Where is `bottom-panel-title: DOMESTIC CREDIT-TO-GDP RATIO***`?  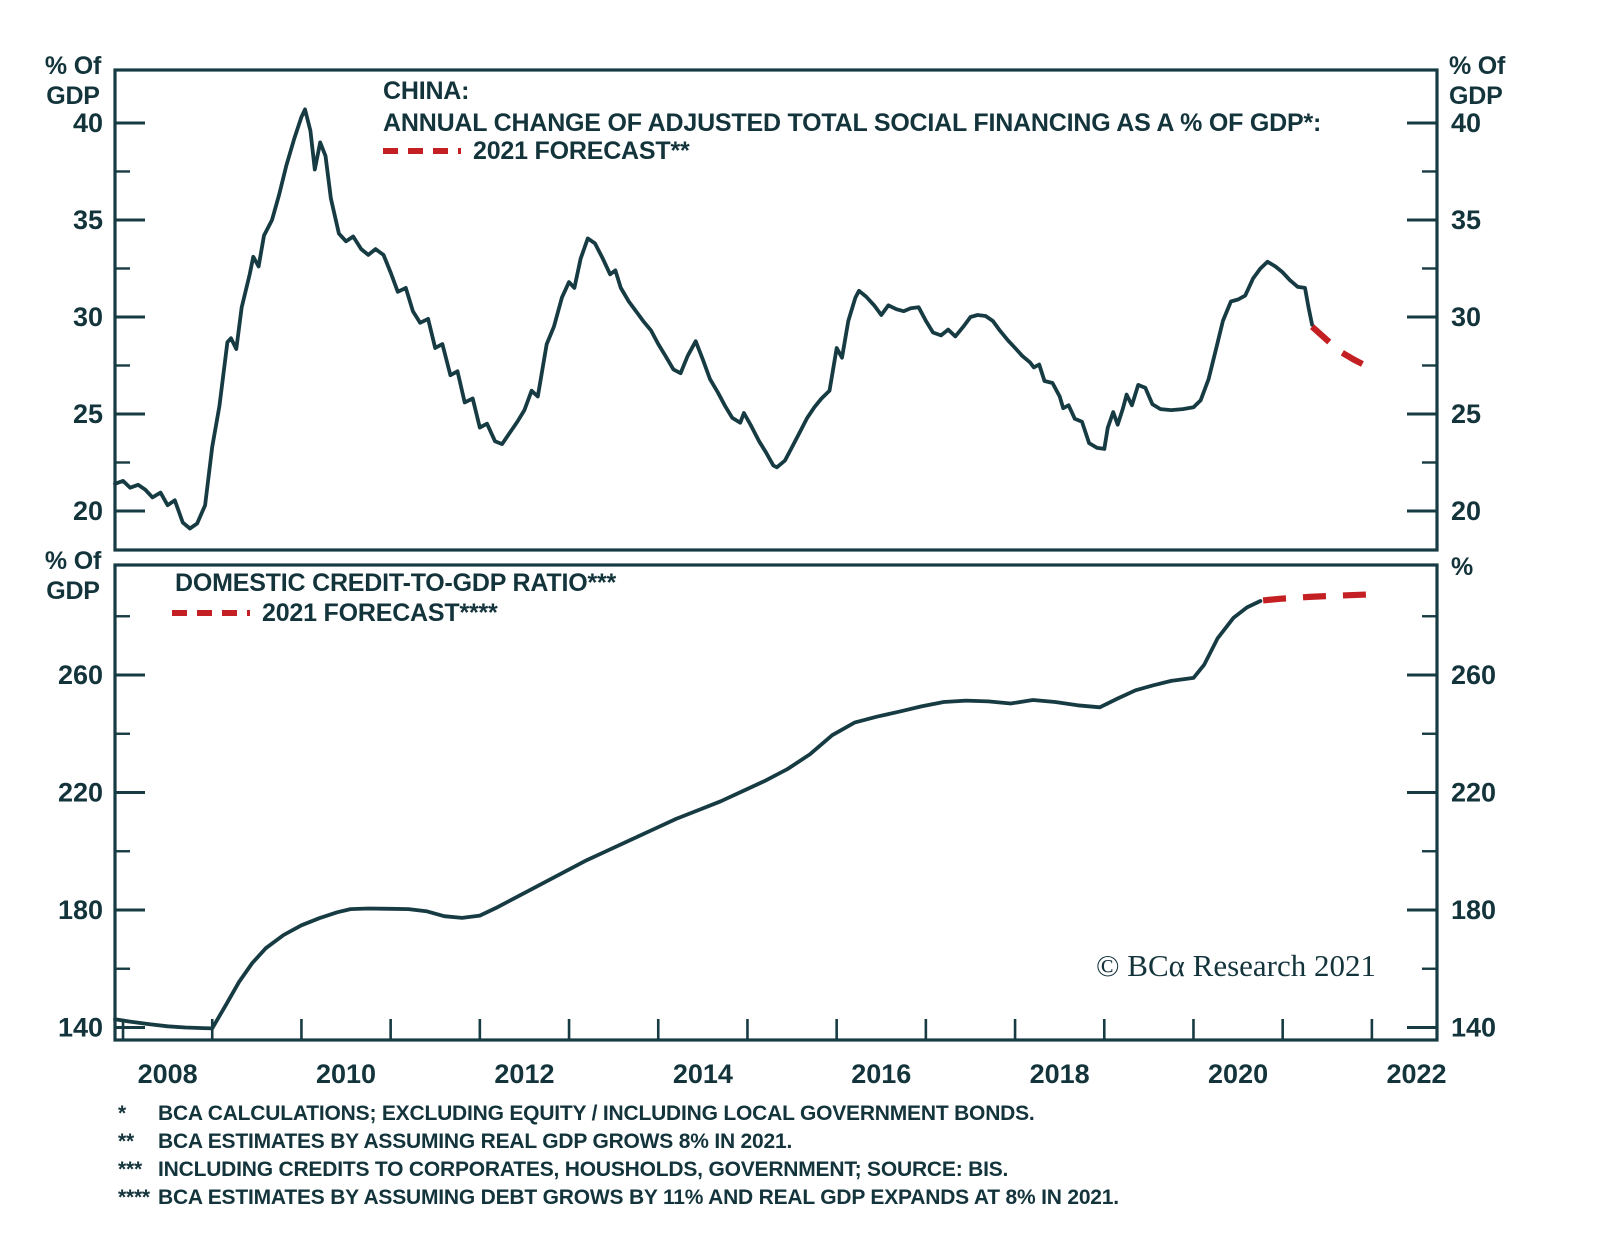 bottom-panel-title: DOMESTIC CREDIT-TO-GDP RATIO*** is located at coordinates (396, 583).